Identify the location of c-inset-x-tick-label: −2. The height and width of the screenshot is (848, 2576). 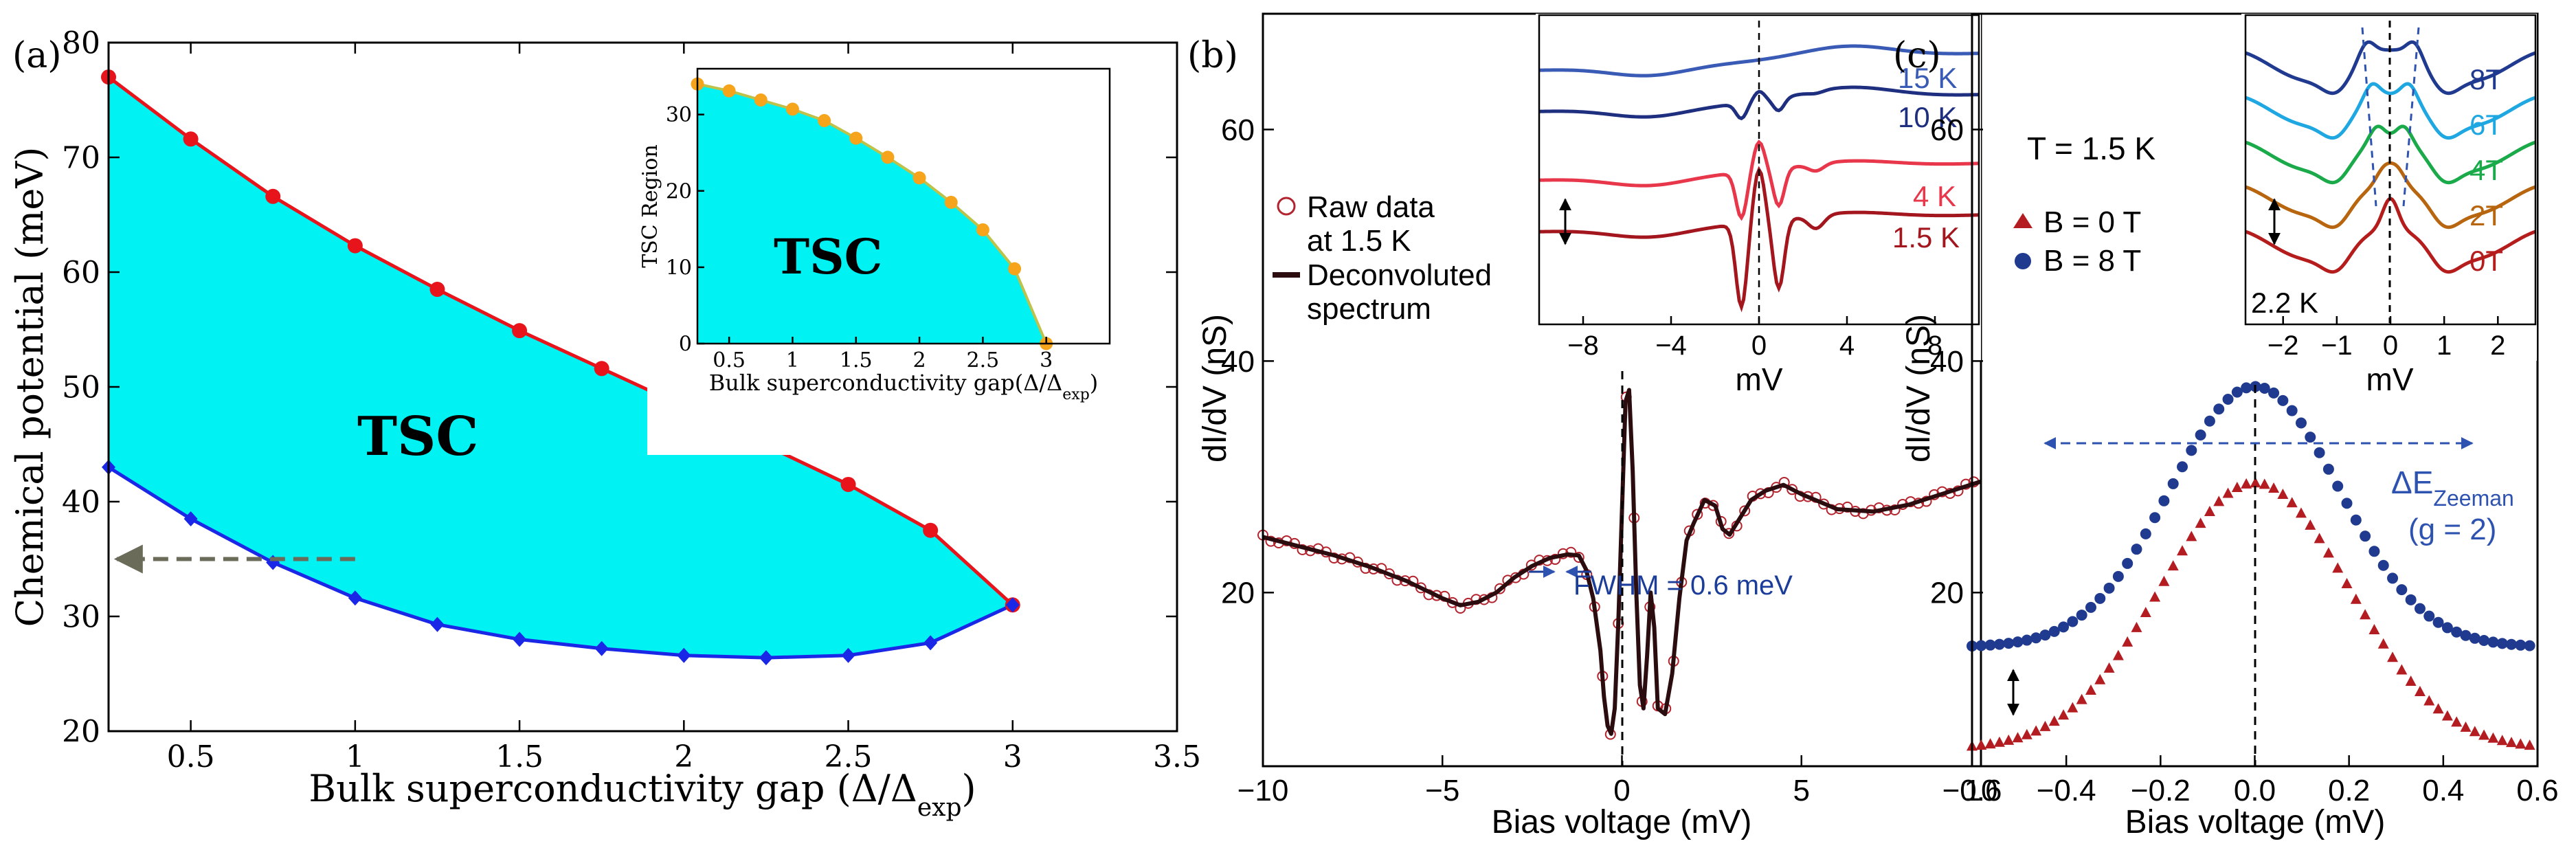
(2283, 346).